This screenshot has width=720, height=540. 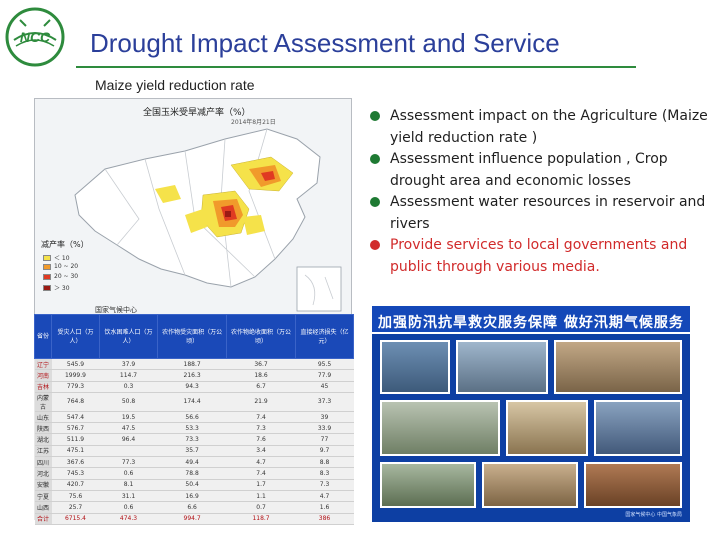 I want to click on svg-text: NCC, so click(x=35, y=37).